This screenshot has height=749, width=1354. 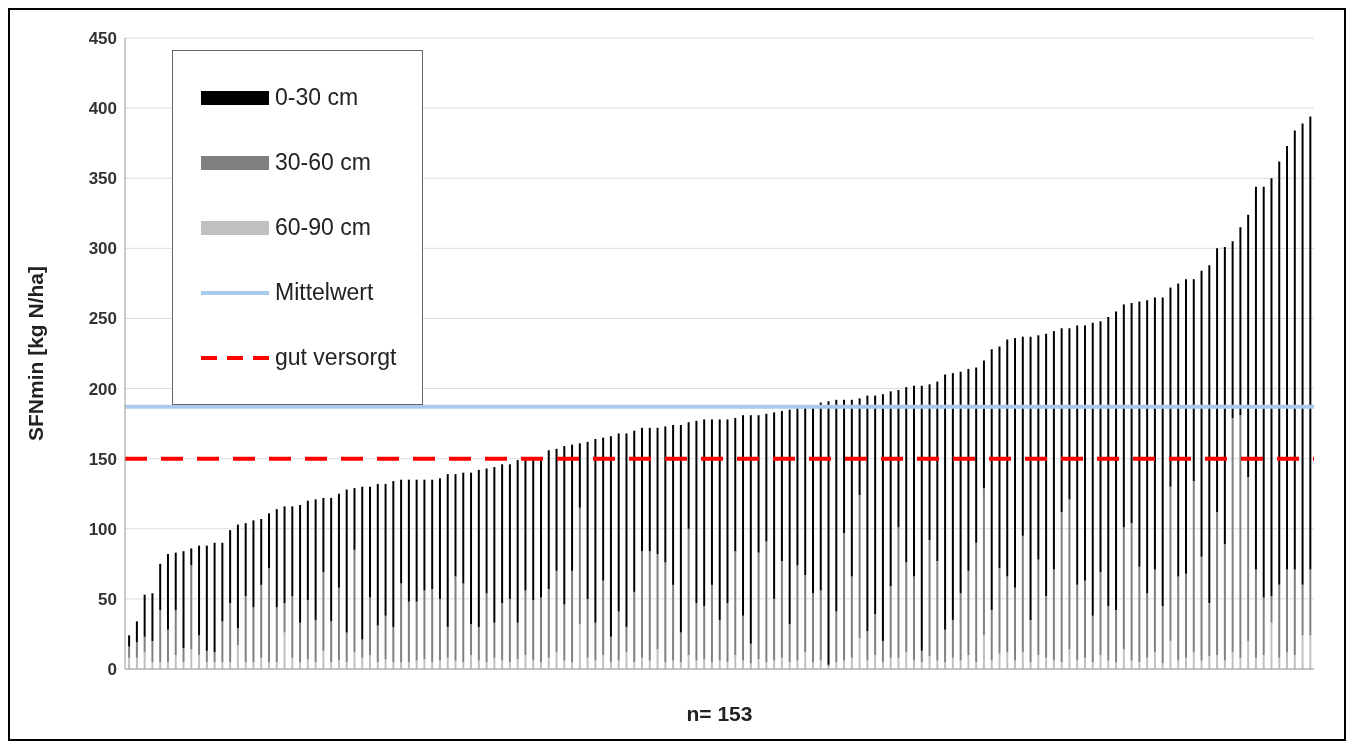 I want to click on y-tick-label: 450, so click(x=102, y=39).